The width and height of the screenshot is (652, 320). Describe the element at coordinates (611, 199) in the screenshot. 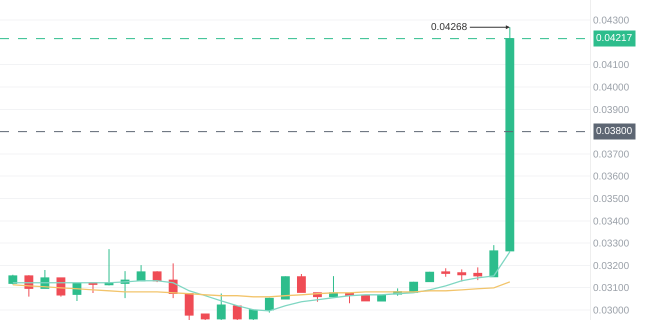

I see `y-tick-label: 0.03500` at that location.